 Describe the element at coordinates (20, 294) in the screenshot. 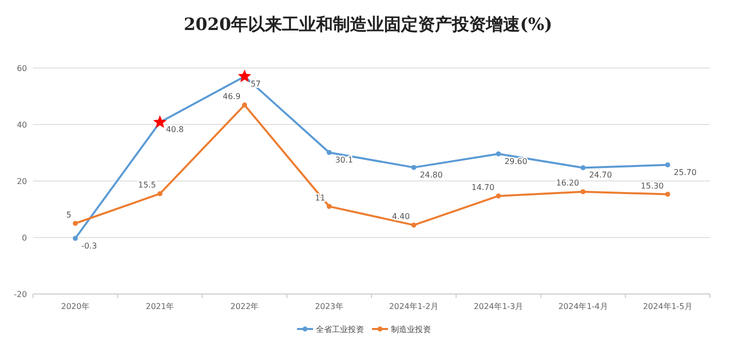

I see `y-tick-label: -20` at that location.